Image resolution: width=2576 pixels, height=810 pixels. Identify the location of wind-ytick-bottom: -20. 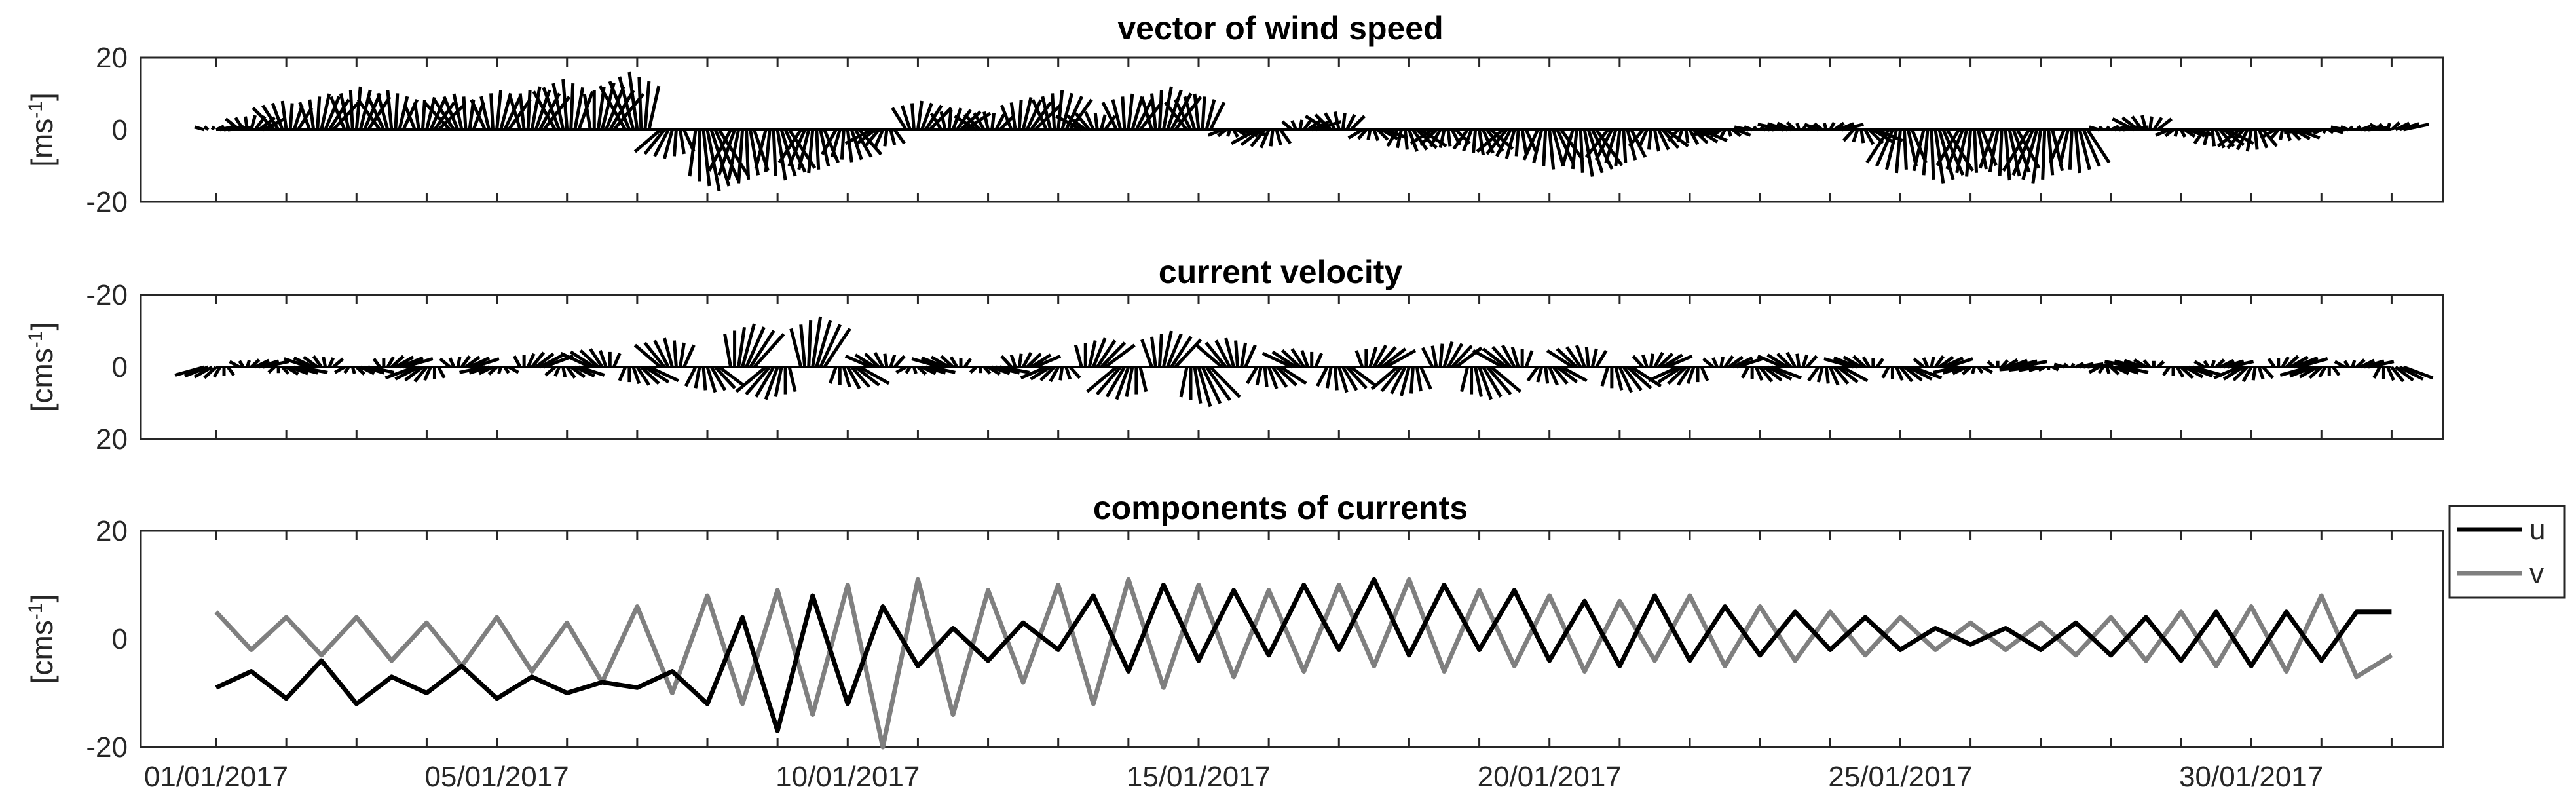
(107, 202).